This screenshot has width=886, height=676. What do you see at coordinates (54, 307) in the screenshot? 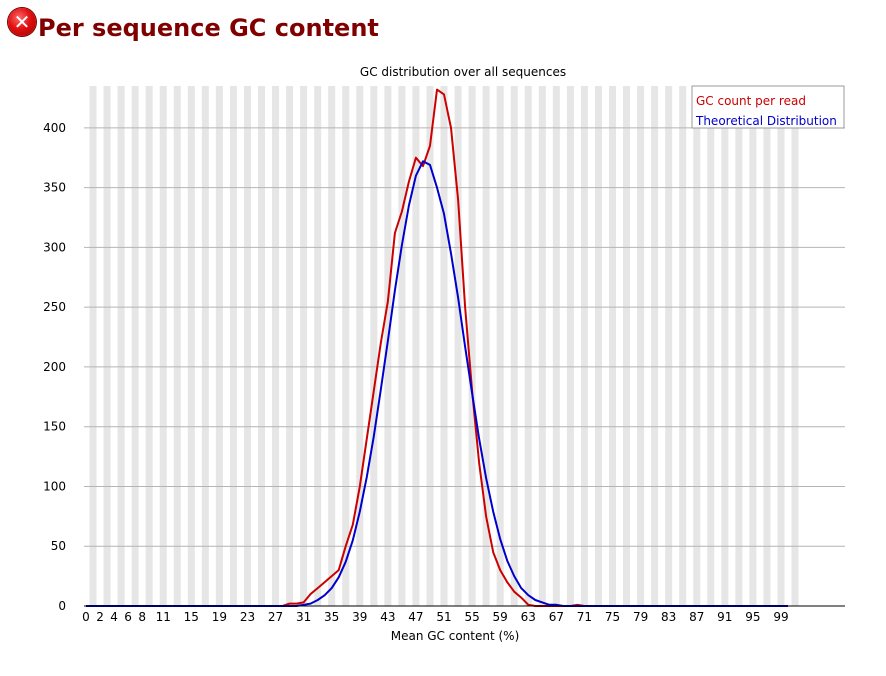
I see `y-tick-label: 250` at bounding box center [54, 307].